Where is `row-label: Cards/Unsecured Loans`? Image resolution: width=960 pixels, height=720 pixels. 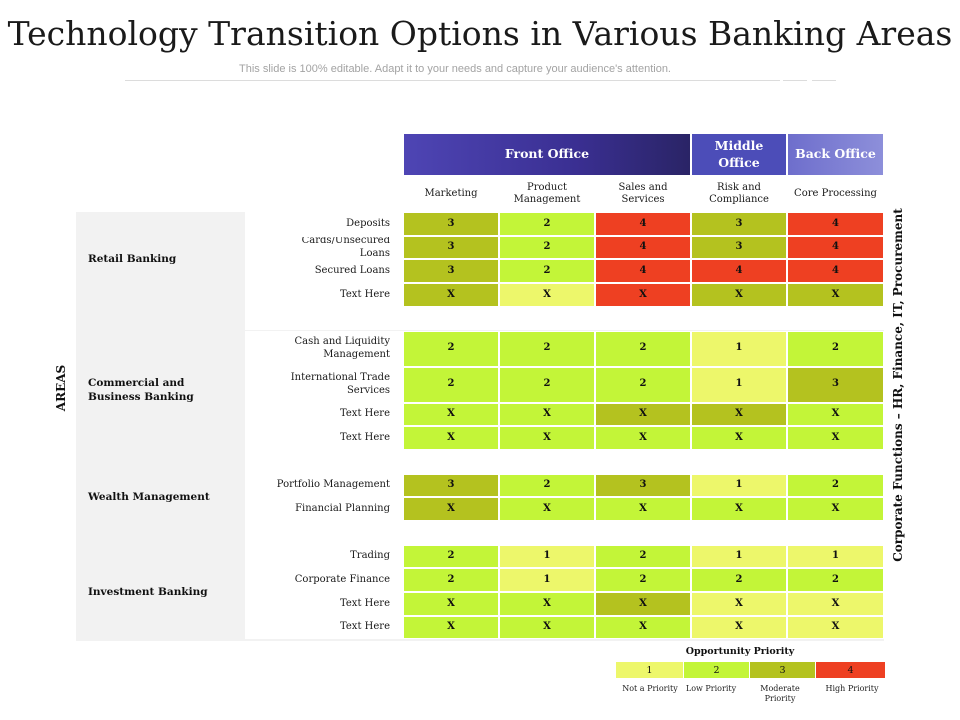 row-label: Cards/Unsecured Loans is located at coordinates (324, 247).